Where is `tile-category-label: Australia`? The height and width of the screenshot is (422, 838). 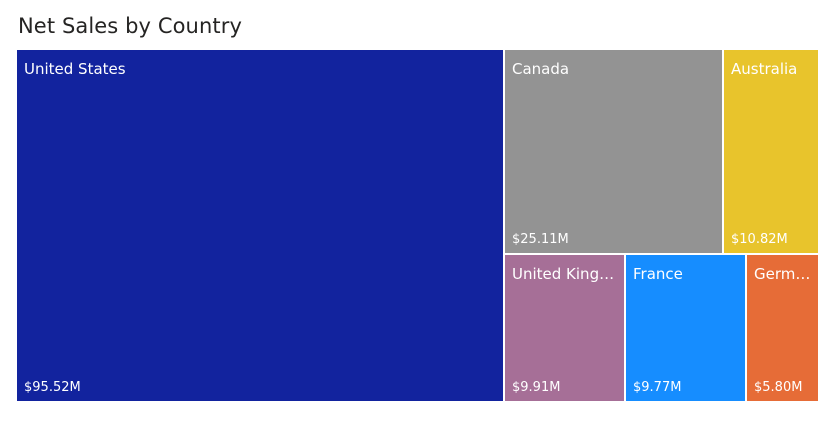
tile-category-label: Australia is located at coordinates (764, 69).